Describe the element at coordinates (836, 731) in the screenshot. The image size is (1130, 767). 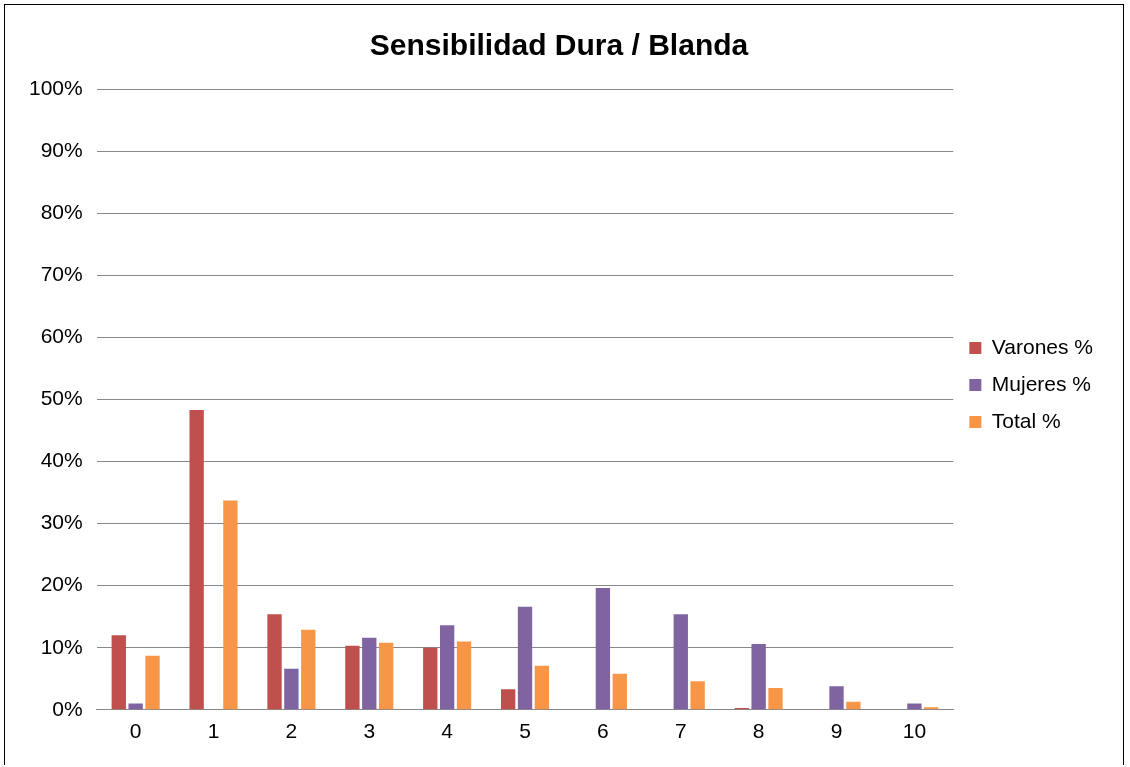
I see `x-tick-label: 9` at that location.